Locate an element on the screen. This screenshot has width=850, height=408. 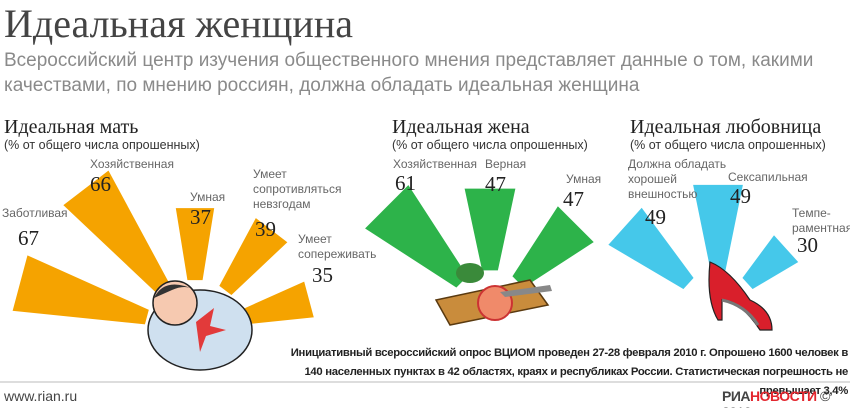
copyright: © 2010 is located at coordinates (776, 398).